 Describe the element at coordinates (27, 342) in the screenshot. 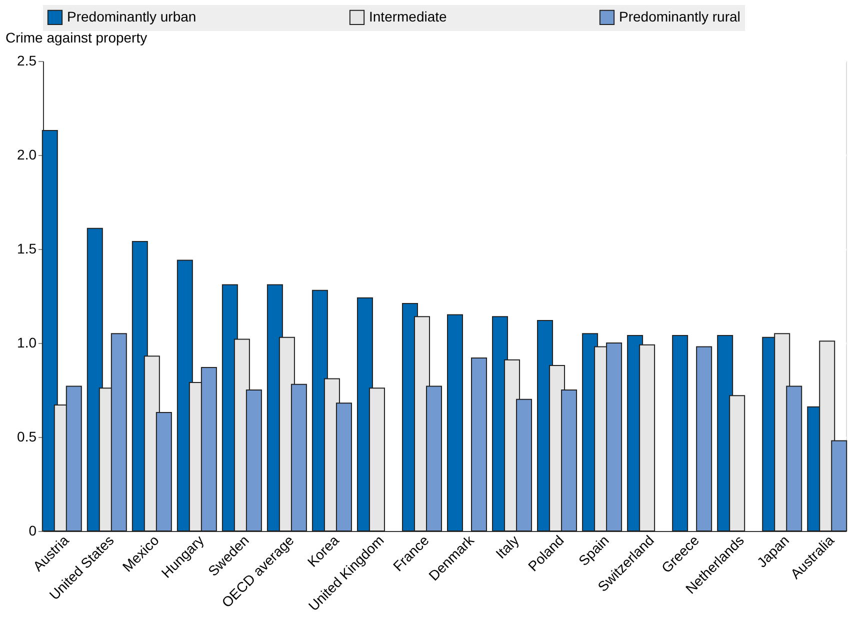

I see `y-tick-label: 1.0` at that location.